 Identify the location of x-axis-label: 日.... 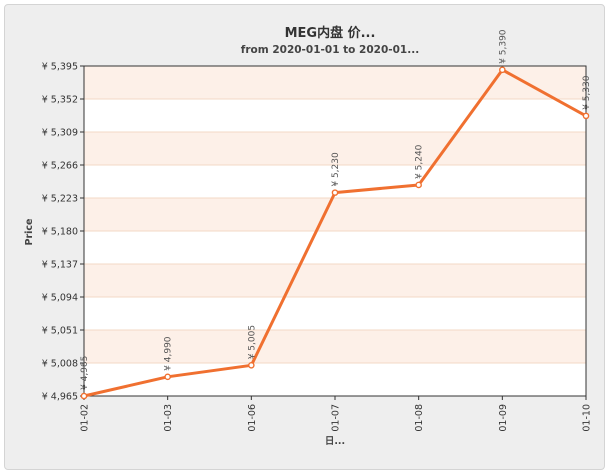
(335, 441).